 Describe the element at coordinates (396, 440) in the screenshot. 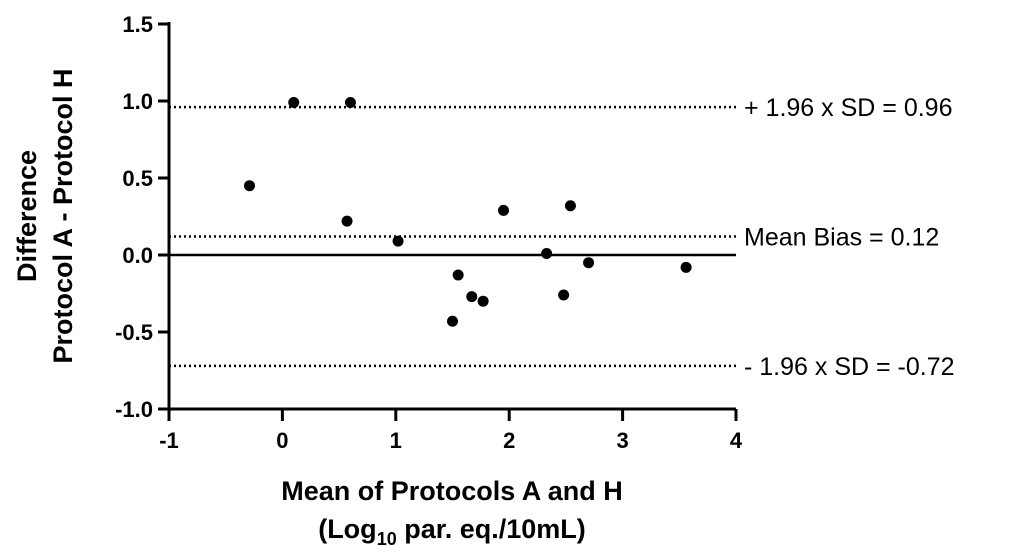

I see `x-tick-label: 1` at that location.